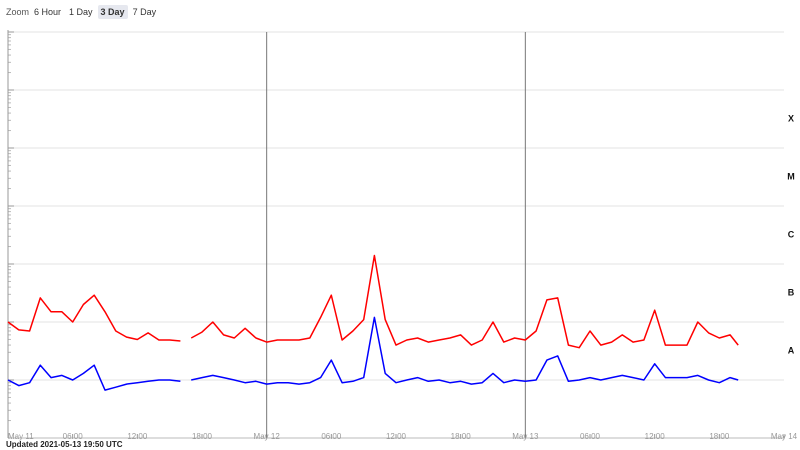 This screenshot has width=800, height=450. Describe the element at coordinates (791, 234) in the screenshot. I see `class-label: C` at that location.